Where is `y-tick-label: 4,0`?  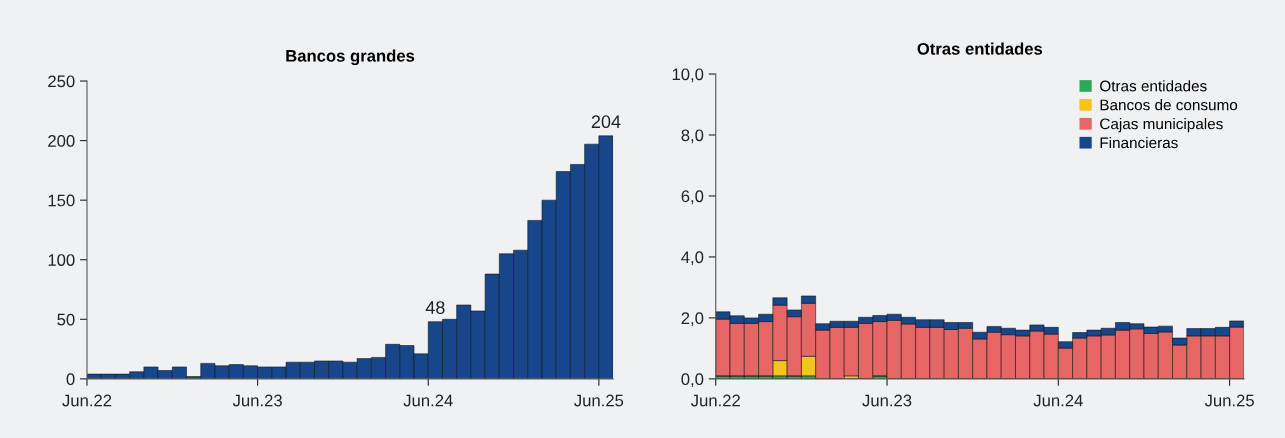
y-tick-label: 4,0 is located at coordinates (692, 258).